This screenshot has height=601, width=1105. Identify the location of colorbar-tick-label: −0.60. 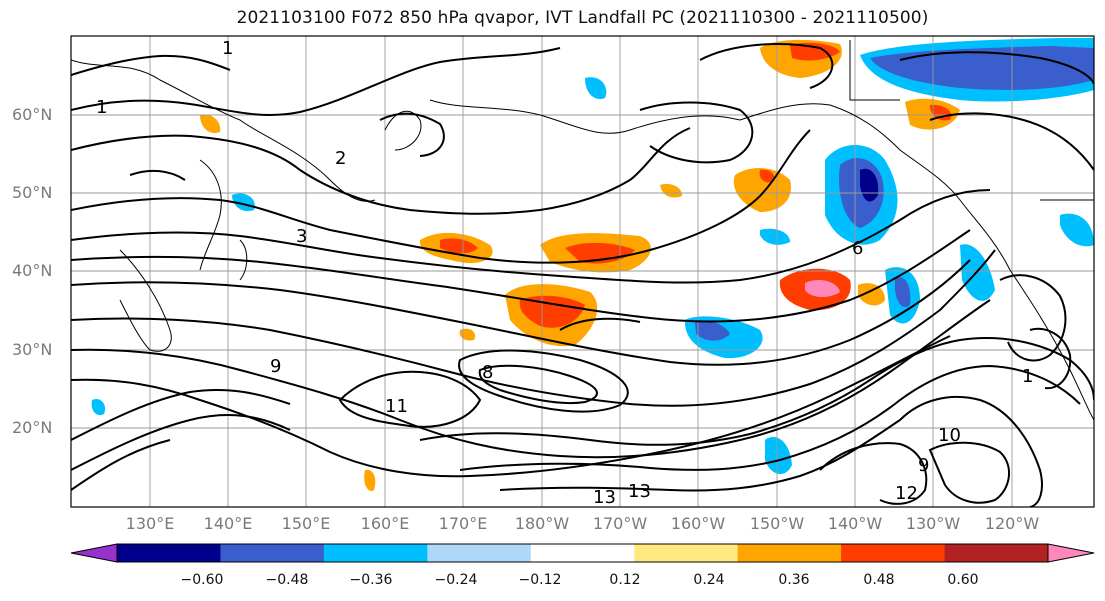
(202, 580).